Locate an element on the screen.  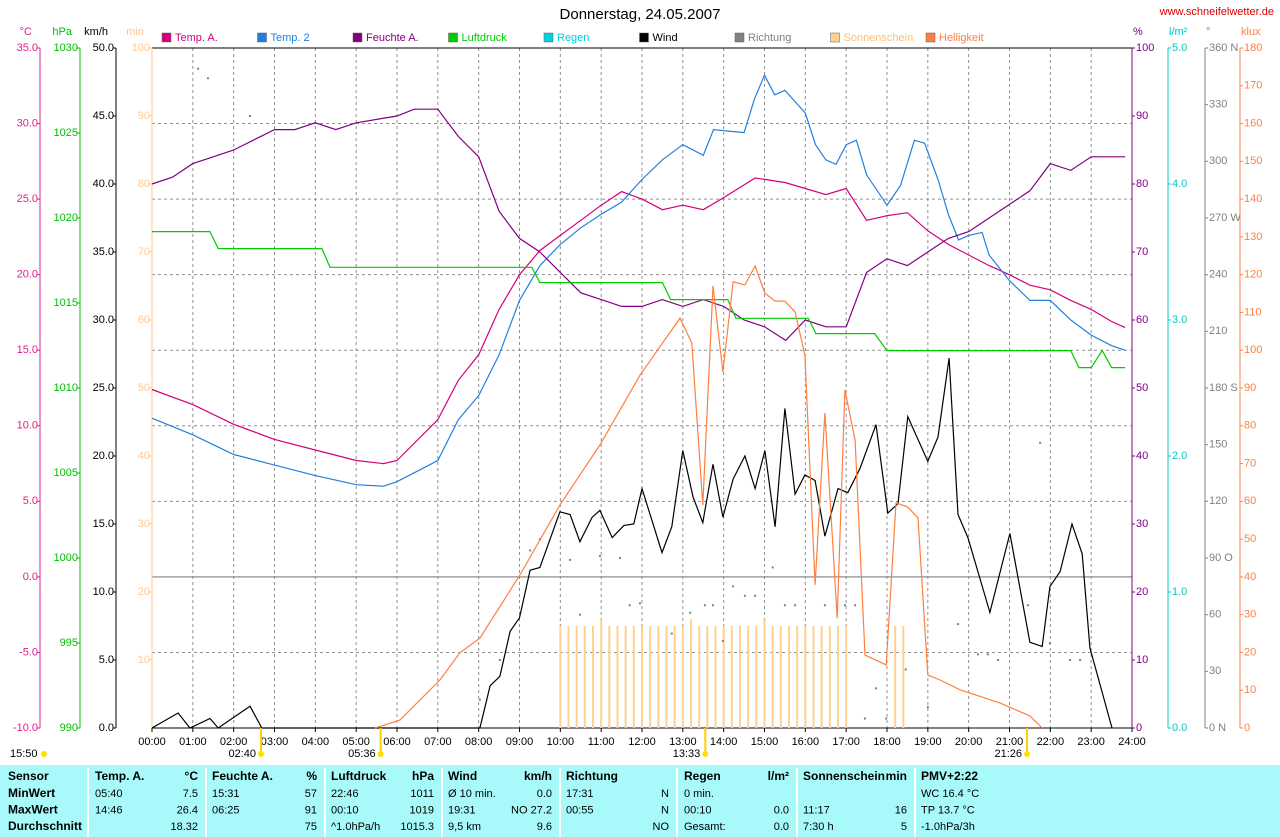
axis-unit: hPa is located at coordinates (62, 32).